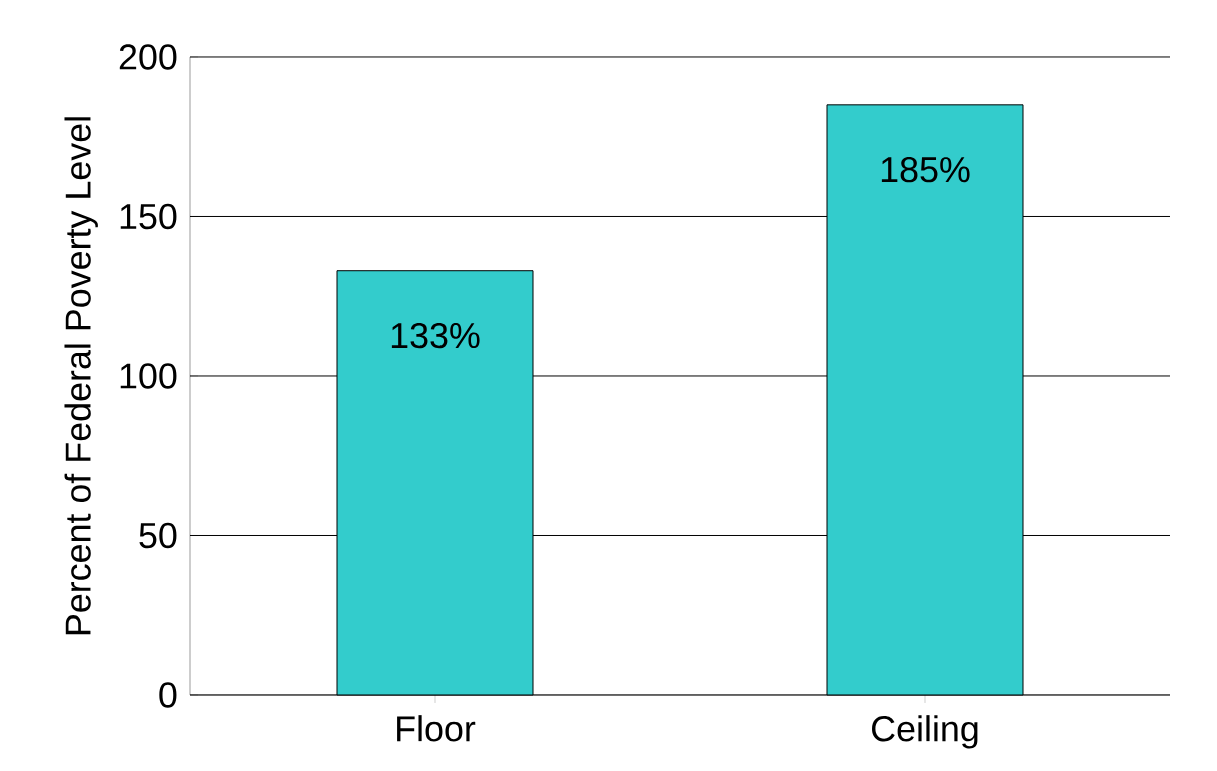 The image size is (1217, 771). What do you see at coordinates (81, 376) in the screenshot?
I see `y-axis-title: Percent of Federal Poverty Level` at bounding box center [81, 376].